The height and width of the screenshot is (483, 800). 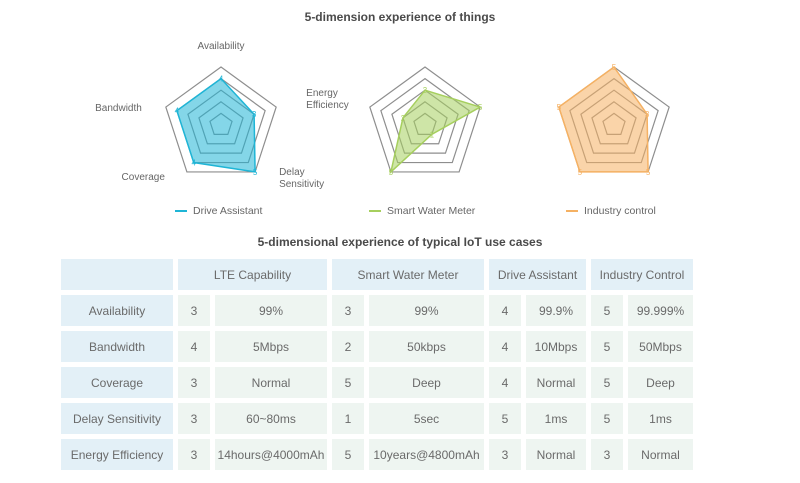 What do you see at coordinates (660, 310) in the screenshot?
I see `value-cell: 99.999%` at bounding box center [660, 310].